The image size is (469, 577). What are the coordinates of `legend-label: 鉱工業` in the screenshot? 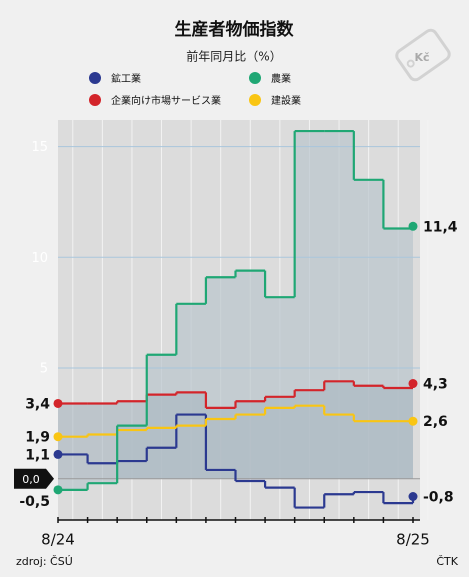 It's located at (126, 78).